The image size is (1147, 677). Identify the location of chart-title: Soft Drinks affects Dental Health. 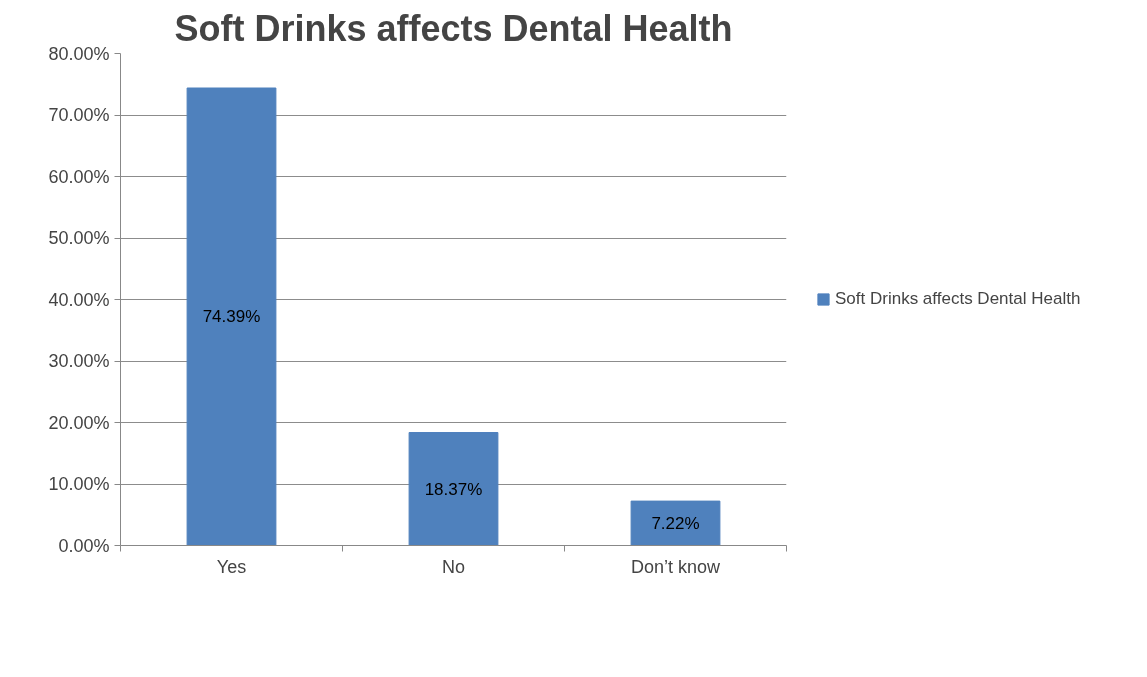
(453, 28).